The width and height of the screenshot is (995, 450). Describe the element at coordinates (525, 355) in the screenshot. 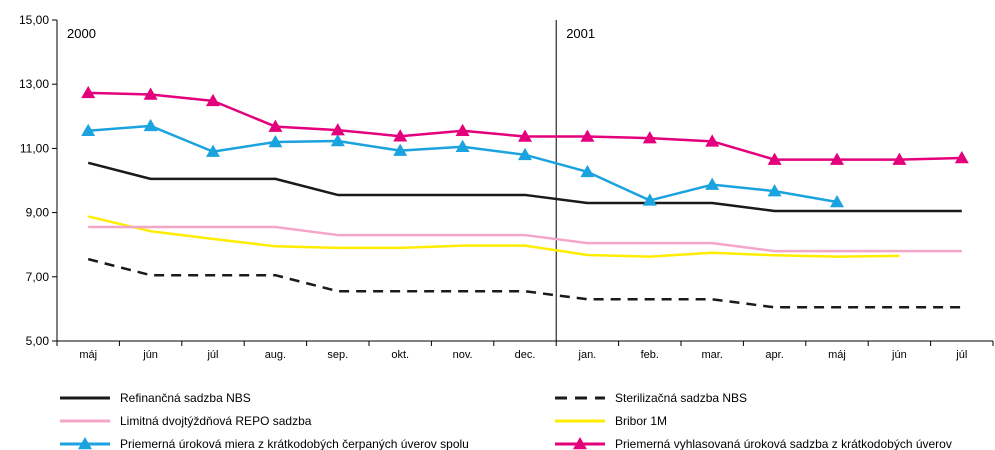

I see `x-tick-label: dec.` at that location.